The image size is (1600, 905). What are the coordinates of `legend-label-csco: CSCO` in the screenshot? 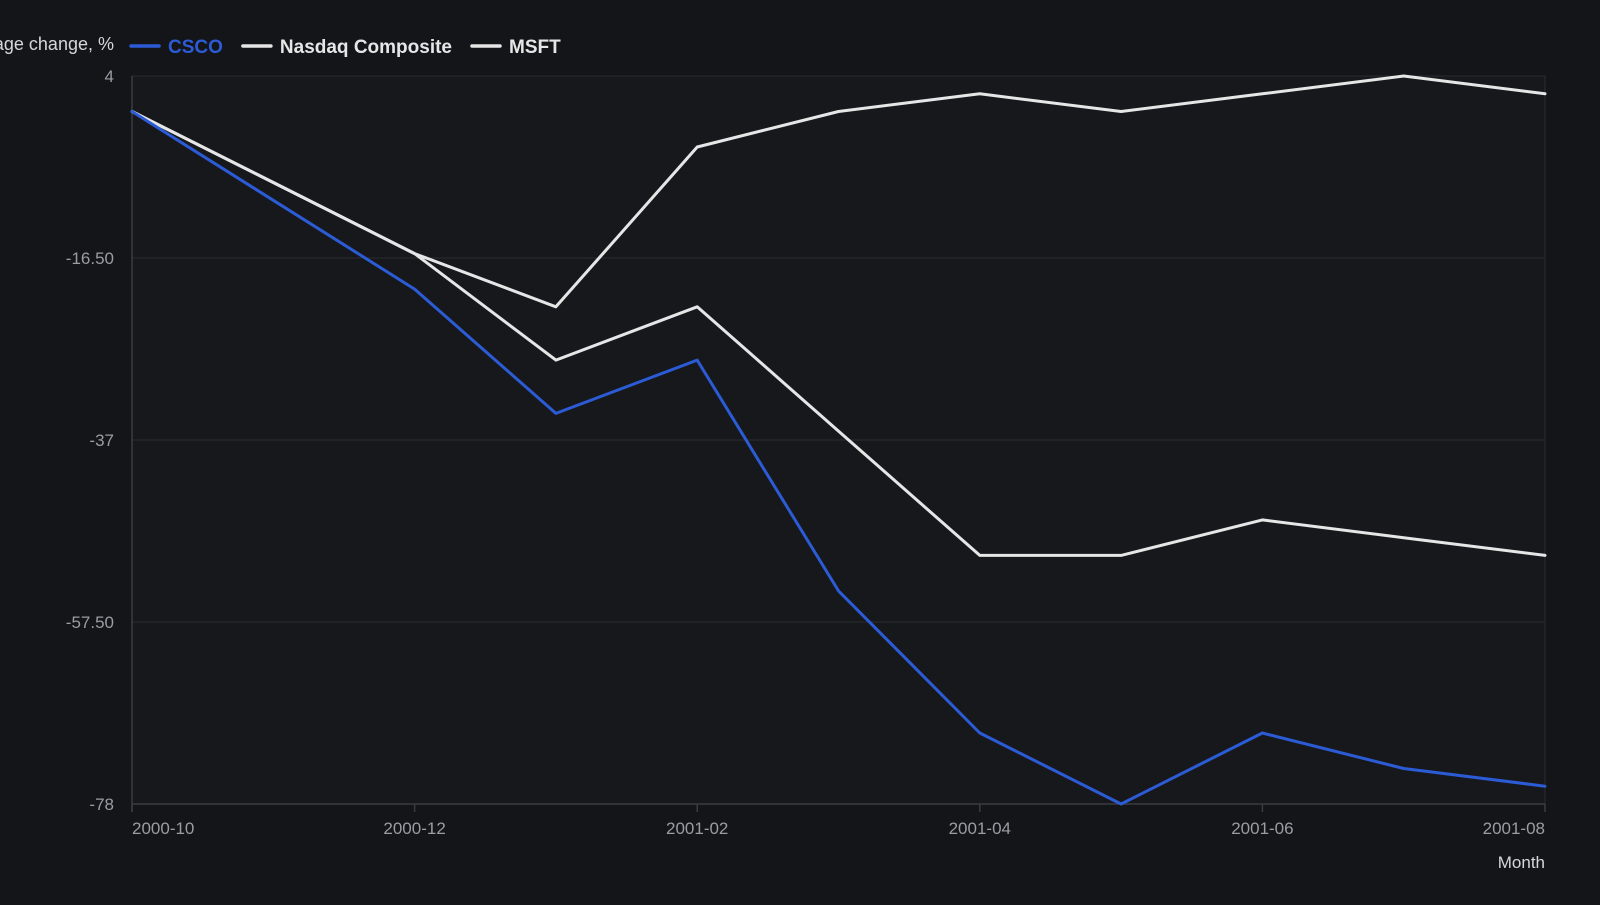 It's located at (195, 47).